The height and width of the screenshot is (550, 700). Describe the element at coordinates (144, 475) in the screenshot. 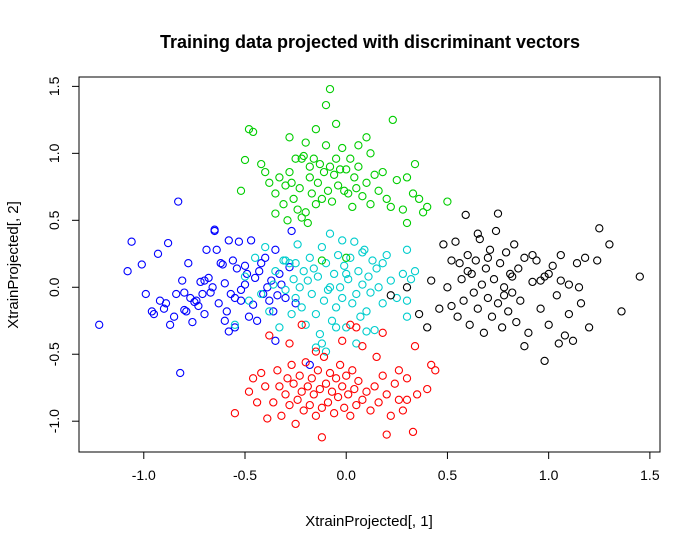

I see `x-tick-label: -1.0` at that location.